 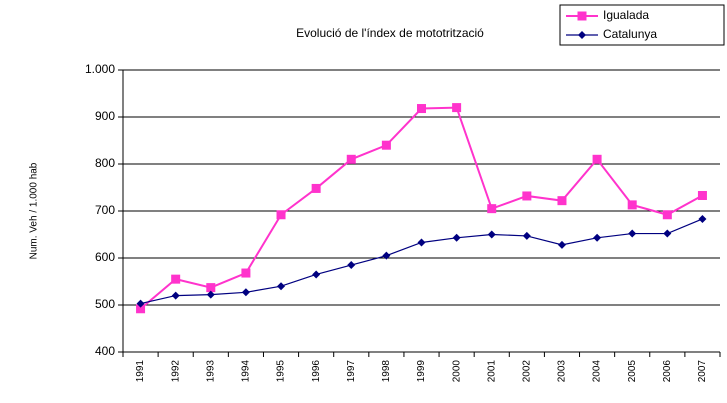 What do you see at coordinates (626, 15) in the screenshot?
I see `legend-label: Igualada` at bounding box center [626, 15].